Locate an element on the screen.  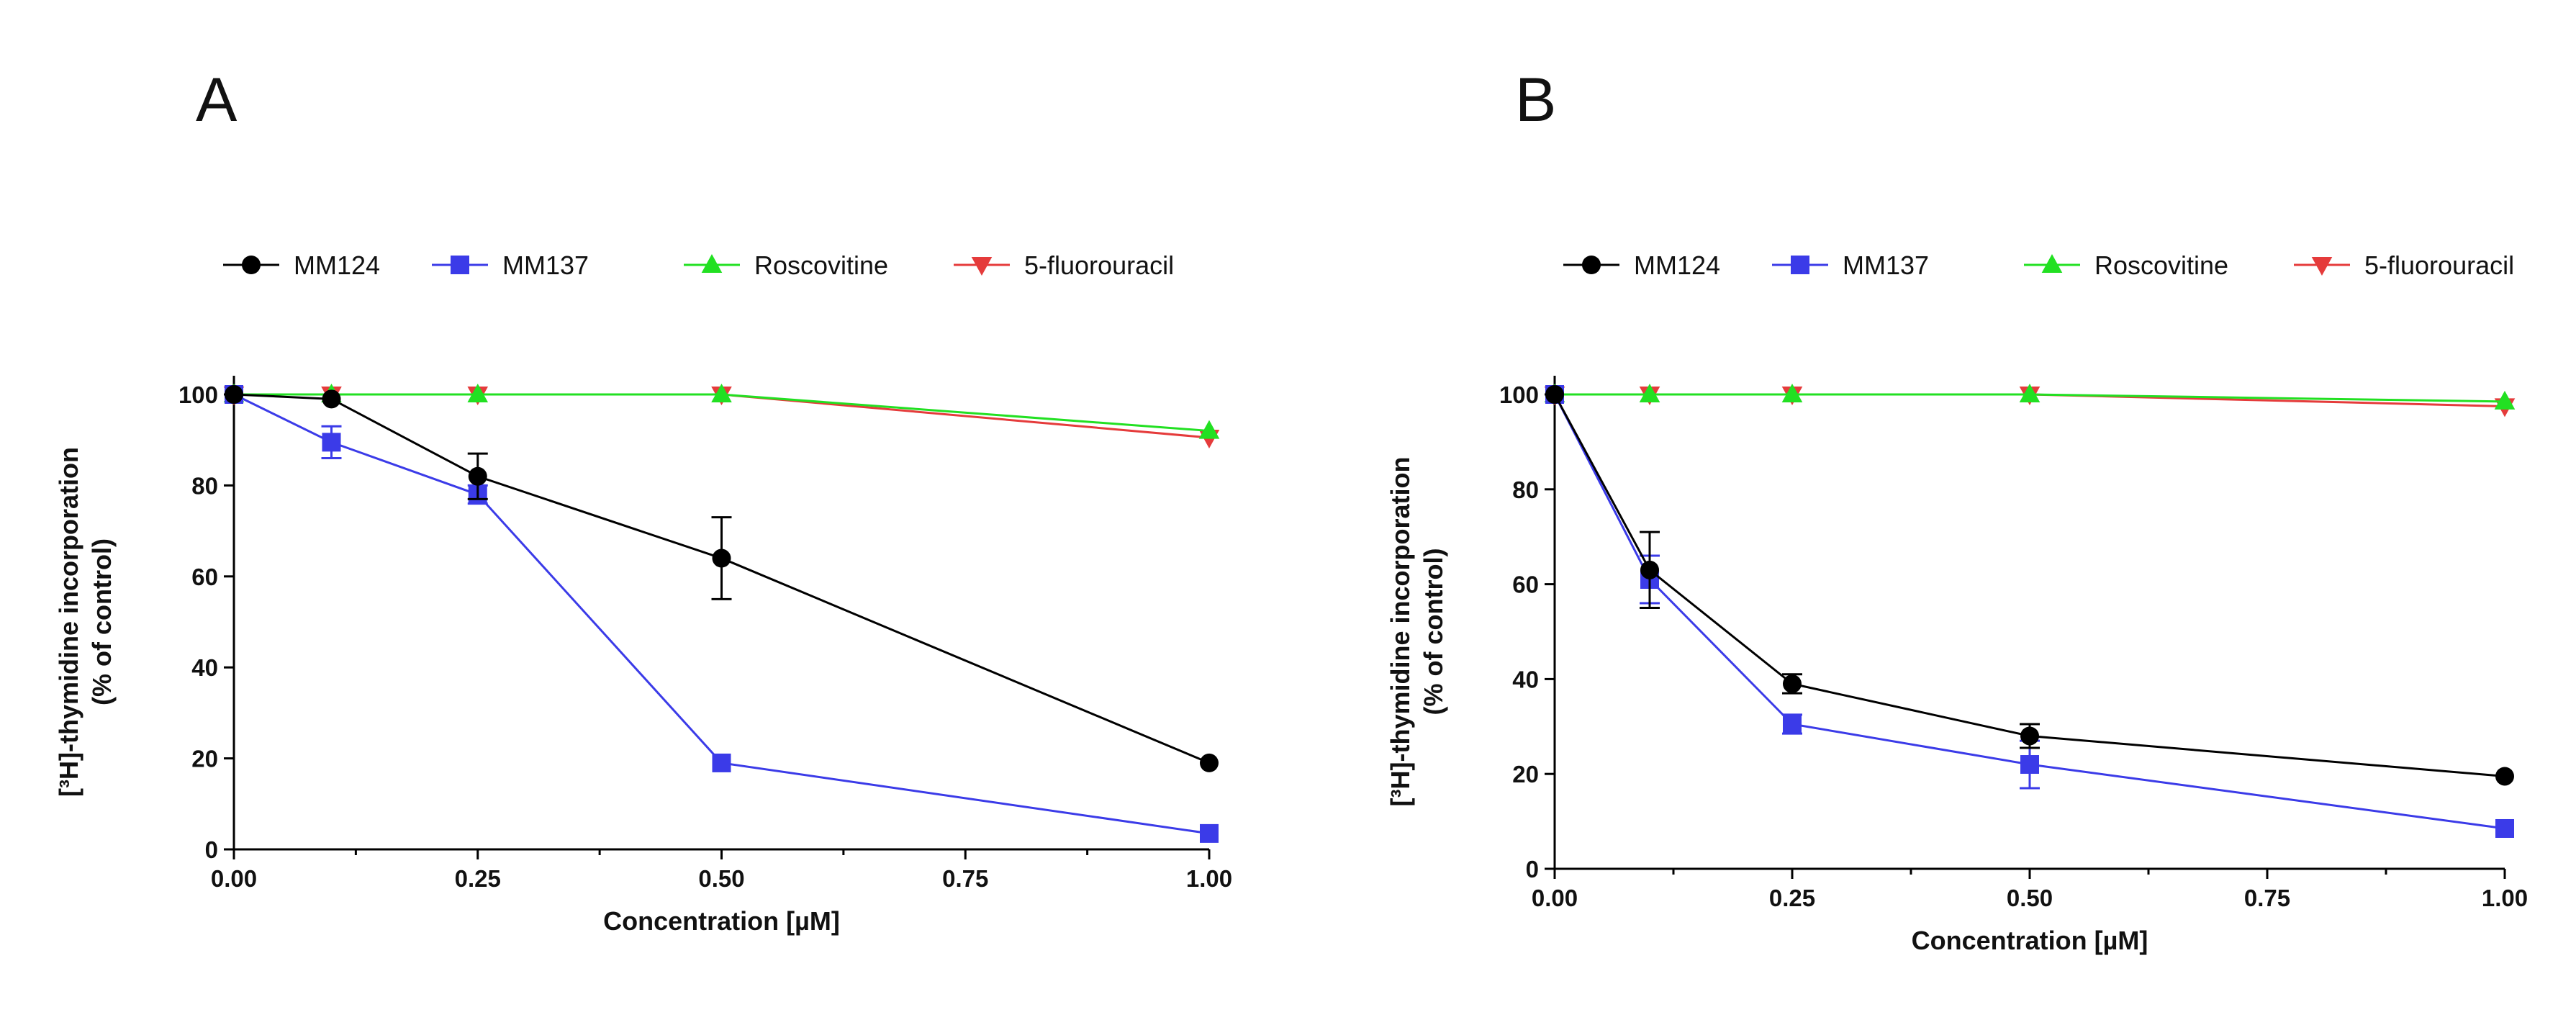
panel-letter: B is located at coordinates (1535, 101).